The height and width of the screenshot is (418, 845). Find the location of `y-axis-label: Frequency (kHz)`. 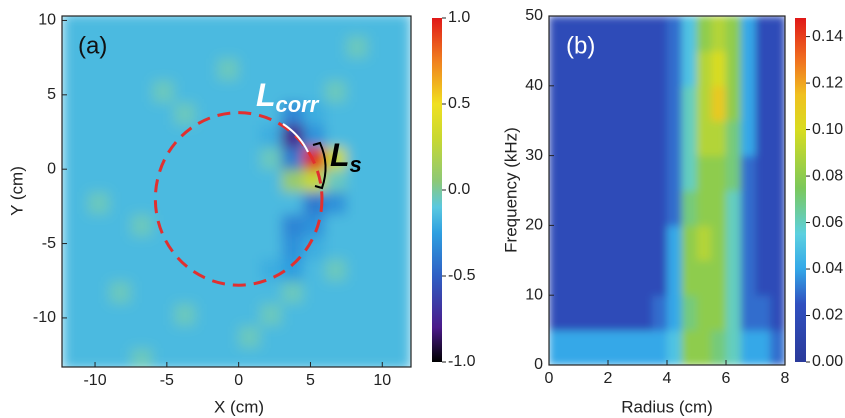

y-axis-label: Frequency (kHz) is located at coordinates (510, 190).